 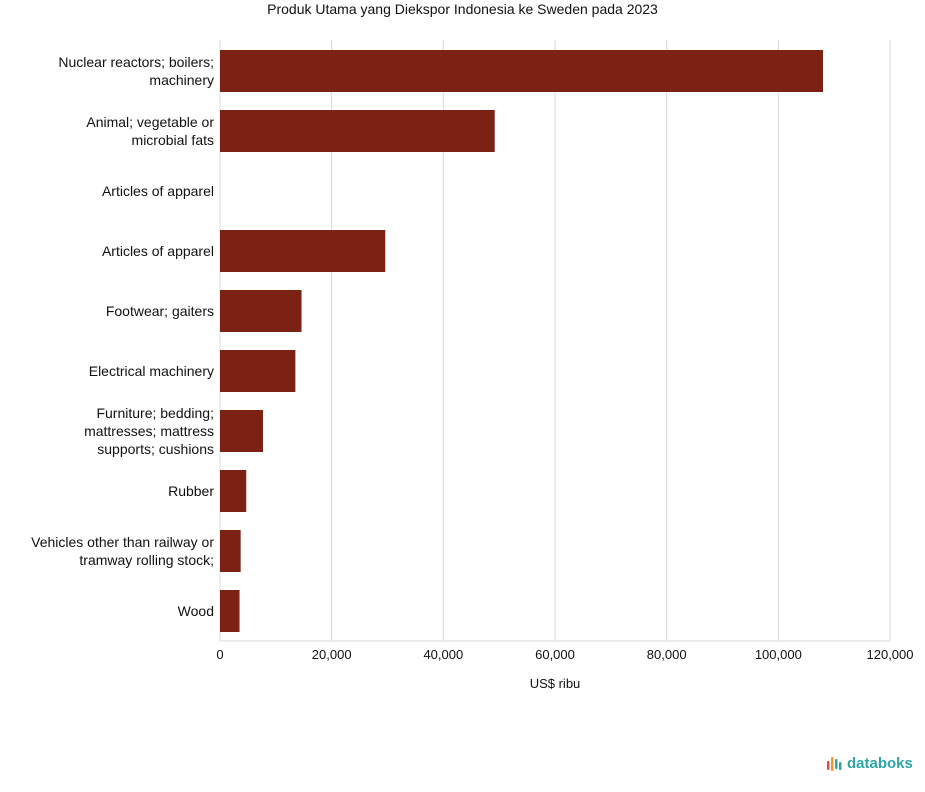 I want to click on category-label: Electrical machinery, so click(x=151, y=371).